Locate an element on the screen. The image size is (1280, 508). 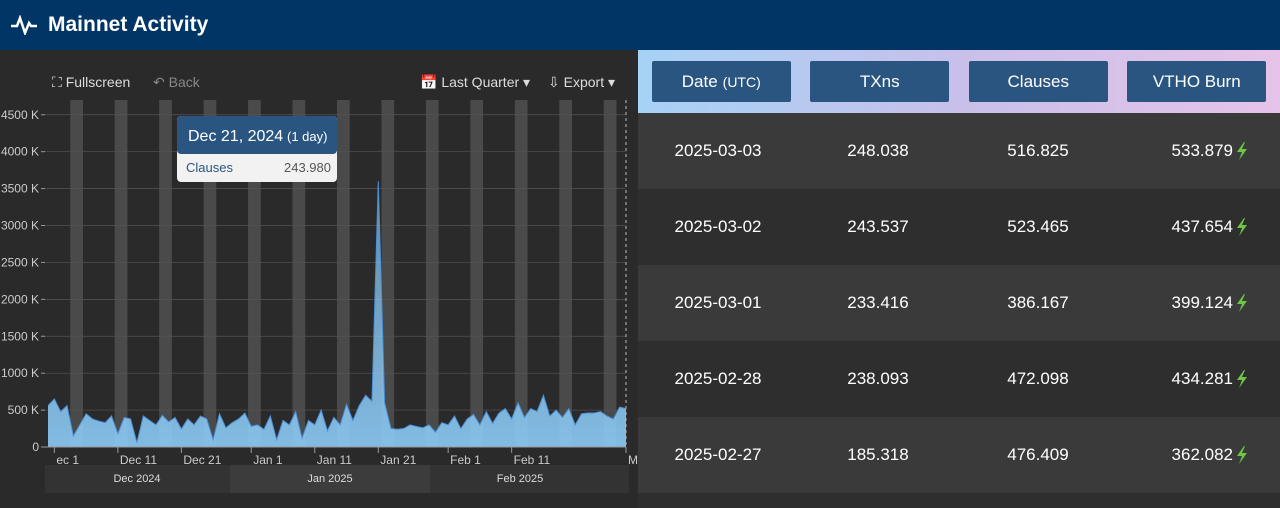
cell-text: 476.409 is located at coordinates (1038, 454).